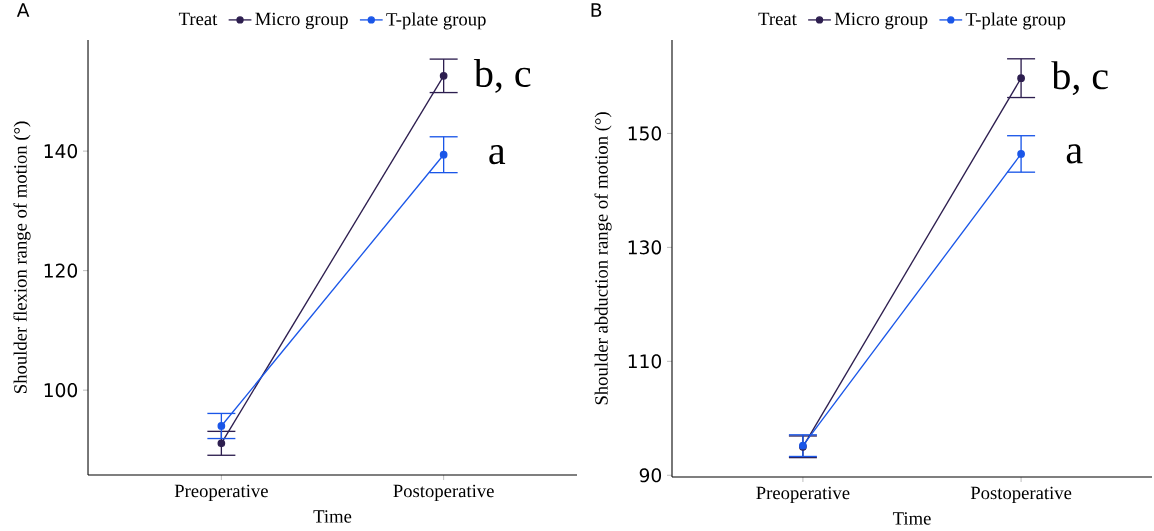 This screenshot has width=1154, height=531. Describe the element at coordinates (23, 10) in the screenshot. I see `chart-title: A` at that location.